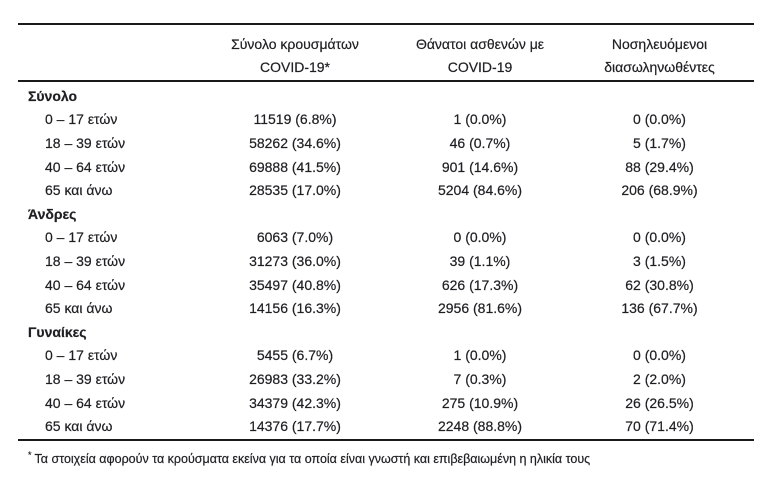  Describe the element at coordinates (295, 66) in the screenshot. I see `header-total-cases-line2: COVID-19*` at that location.